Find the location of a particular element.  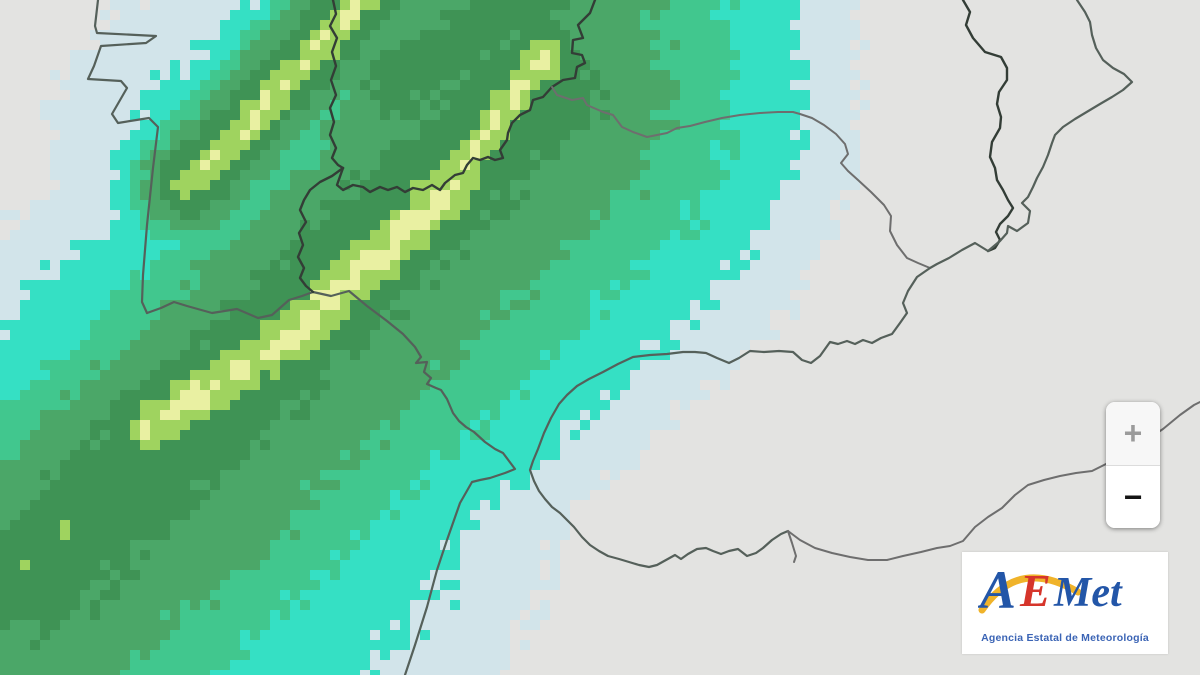

coastline-portugal-west is located at coordinates (123, 157).